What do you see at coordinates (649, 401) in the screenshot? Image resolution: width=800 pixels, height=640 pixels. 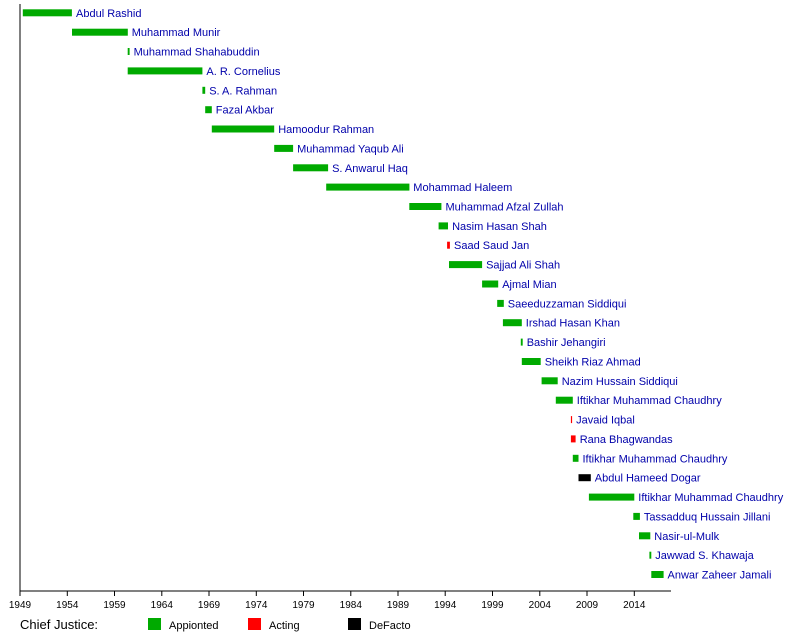 I see `bar-label-21: Iftikhar Muhammad Chaudhry` at bounding box center [649, 401].